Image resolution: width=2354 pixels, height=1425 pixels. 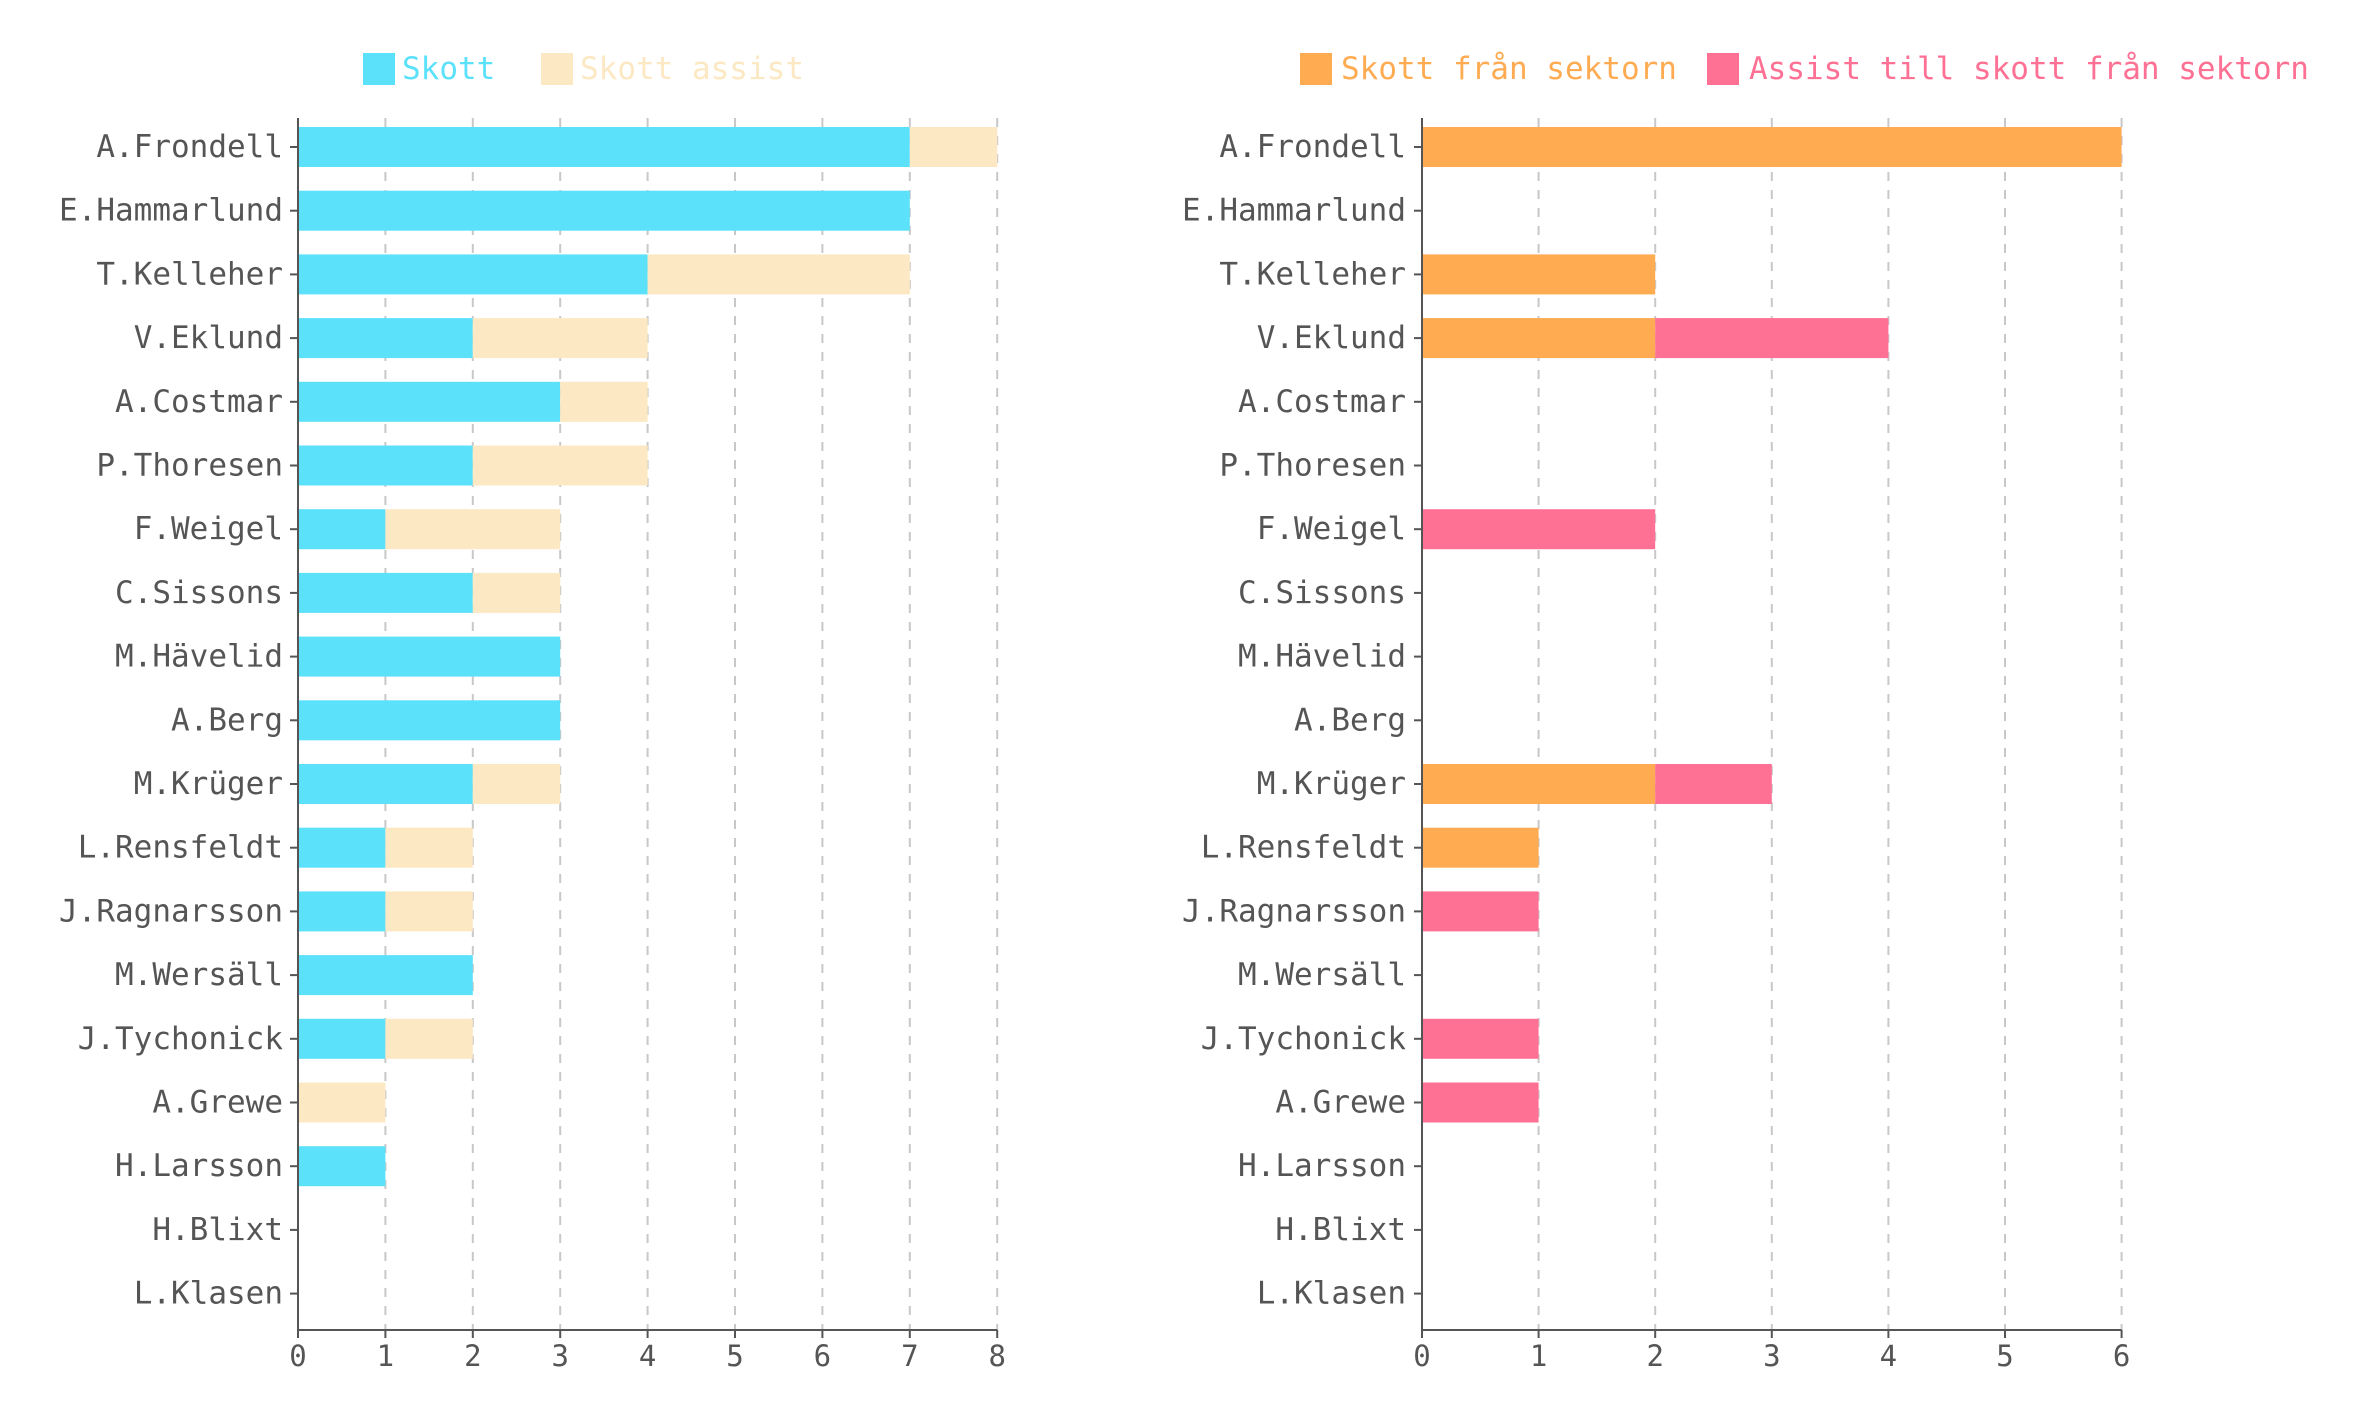 I want to click on y-tick-label: L.Rensfeldt, so click(x=180, y=848).